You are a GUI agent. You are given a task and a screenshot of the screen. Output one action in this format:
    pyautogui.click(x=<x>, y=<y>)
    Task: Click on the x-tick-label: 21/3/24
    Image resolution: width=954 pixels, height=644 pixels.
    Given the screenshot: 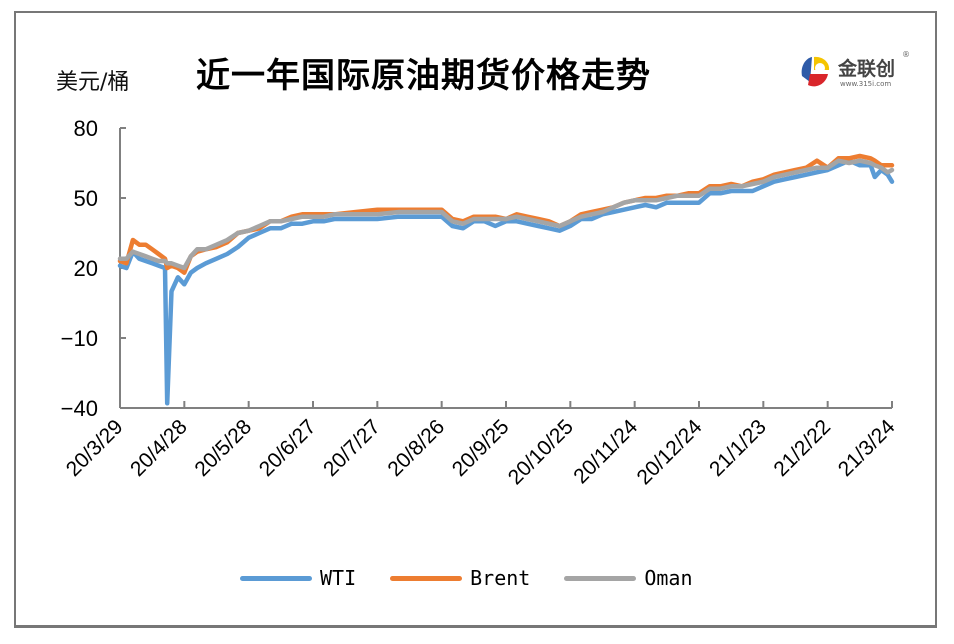 What is the action you would take?
    pyautogui.click(x=867, y=448)
    